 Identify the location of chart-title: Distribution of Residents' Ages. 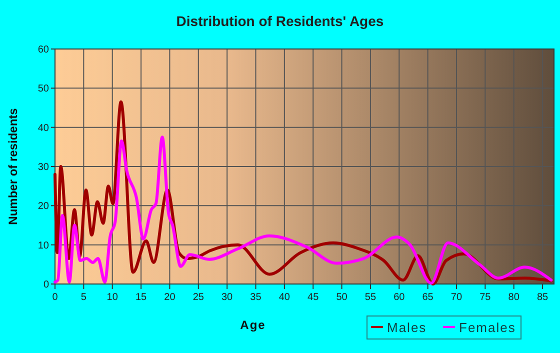
(280, 21).